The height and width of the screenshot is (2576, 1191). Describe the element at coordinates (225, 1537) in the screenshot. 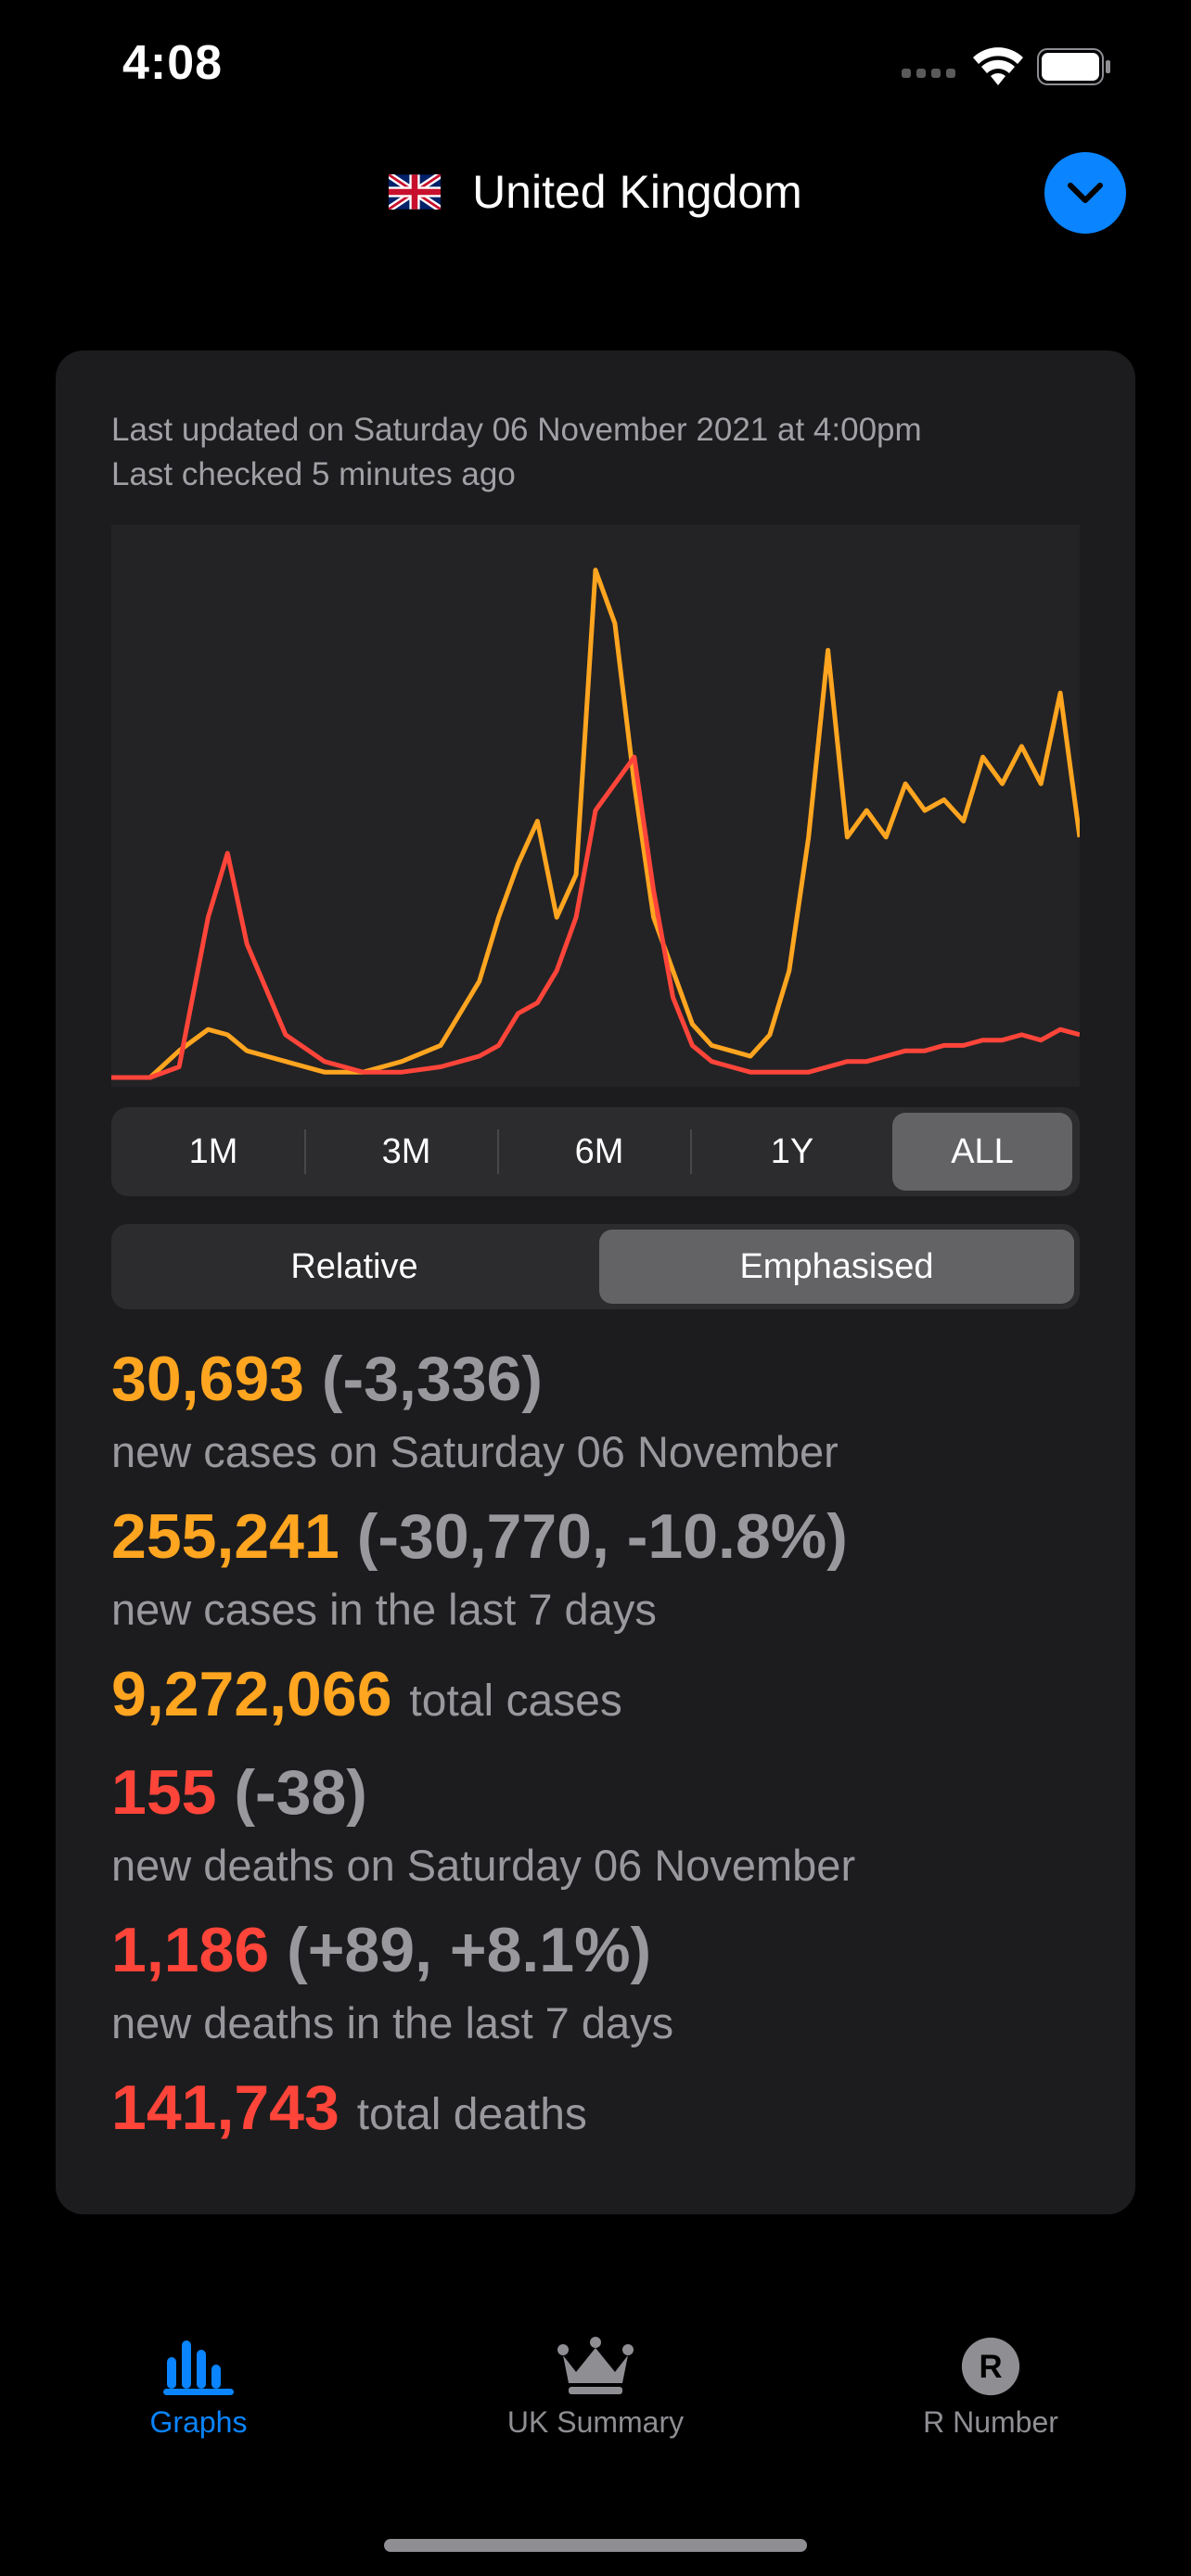

I see `cases-7d-value: 255,241` at that location.